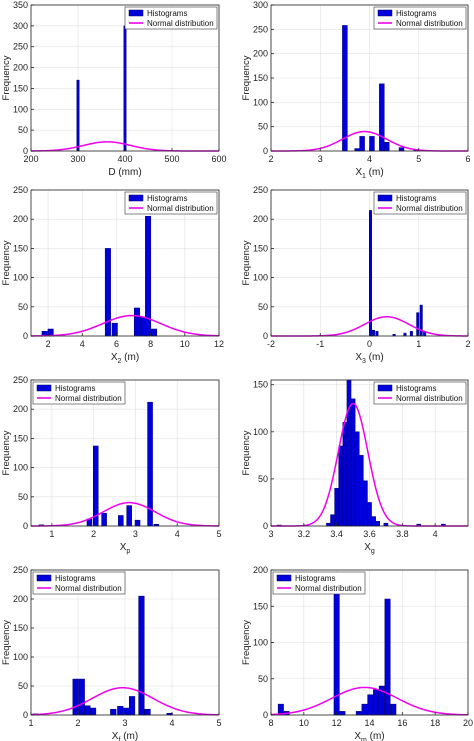 Image resolution: width=474 pixels, height=741 pixels. I want to click on plot-area, so click(125, 453).